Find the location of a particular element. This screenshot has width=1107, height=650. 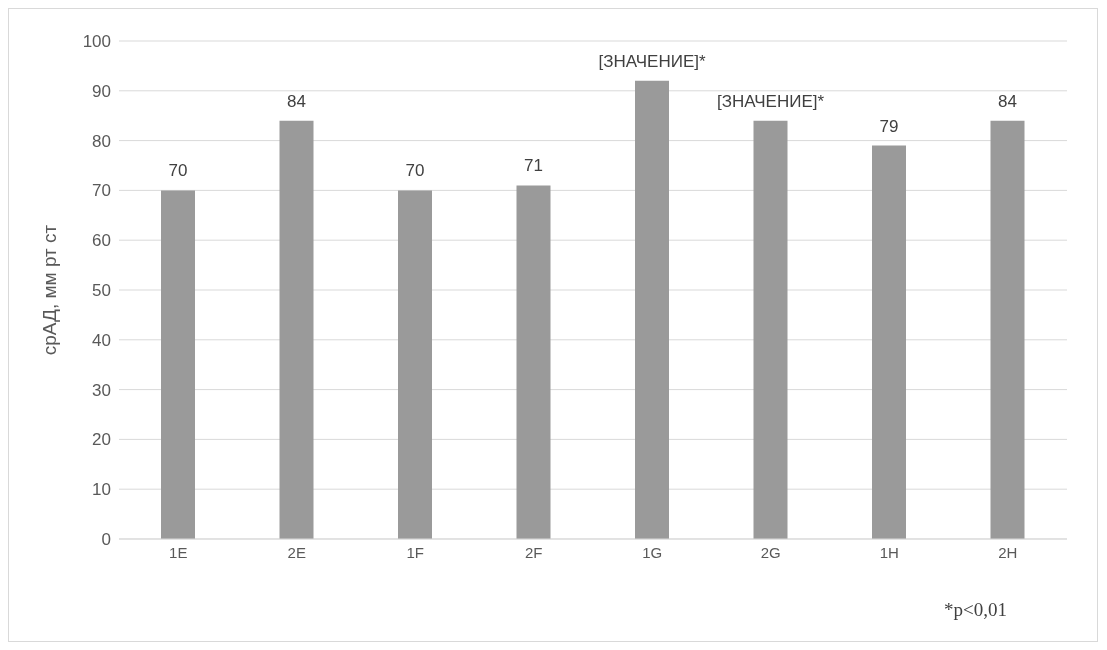

text: *p<0,01 is located at coordinates (975, 610).